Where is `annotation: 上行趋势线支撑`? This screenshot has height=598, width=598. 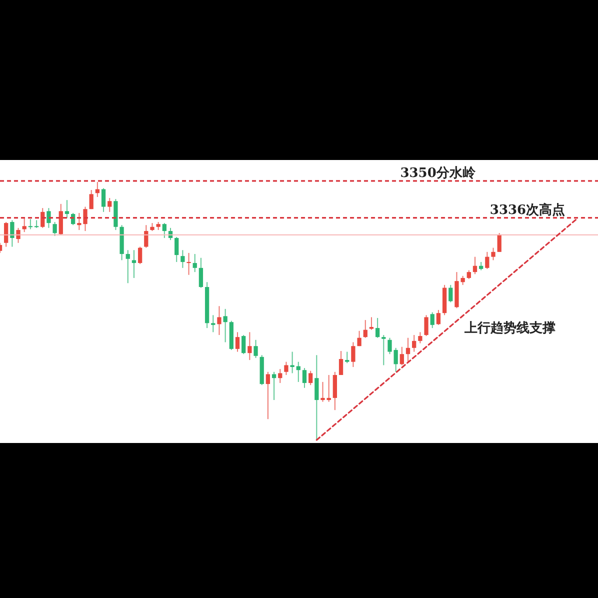
annotation: 上行趋势线支撑 is located at coordinates (510, 328).